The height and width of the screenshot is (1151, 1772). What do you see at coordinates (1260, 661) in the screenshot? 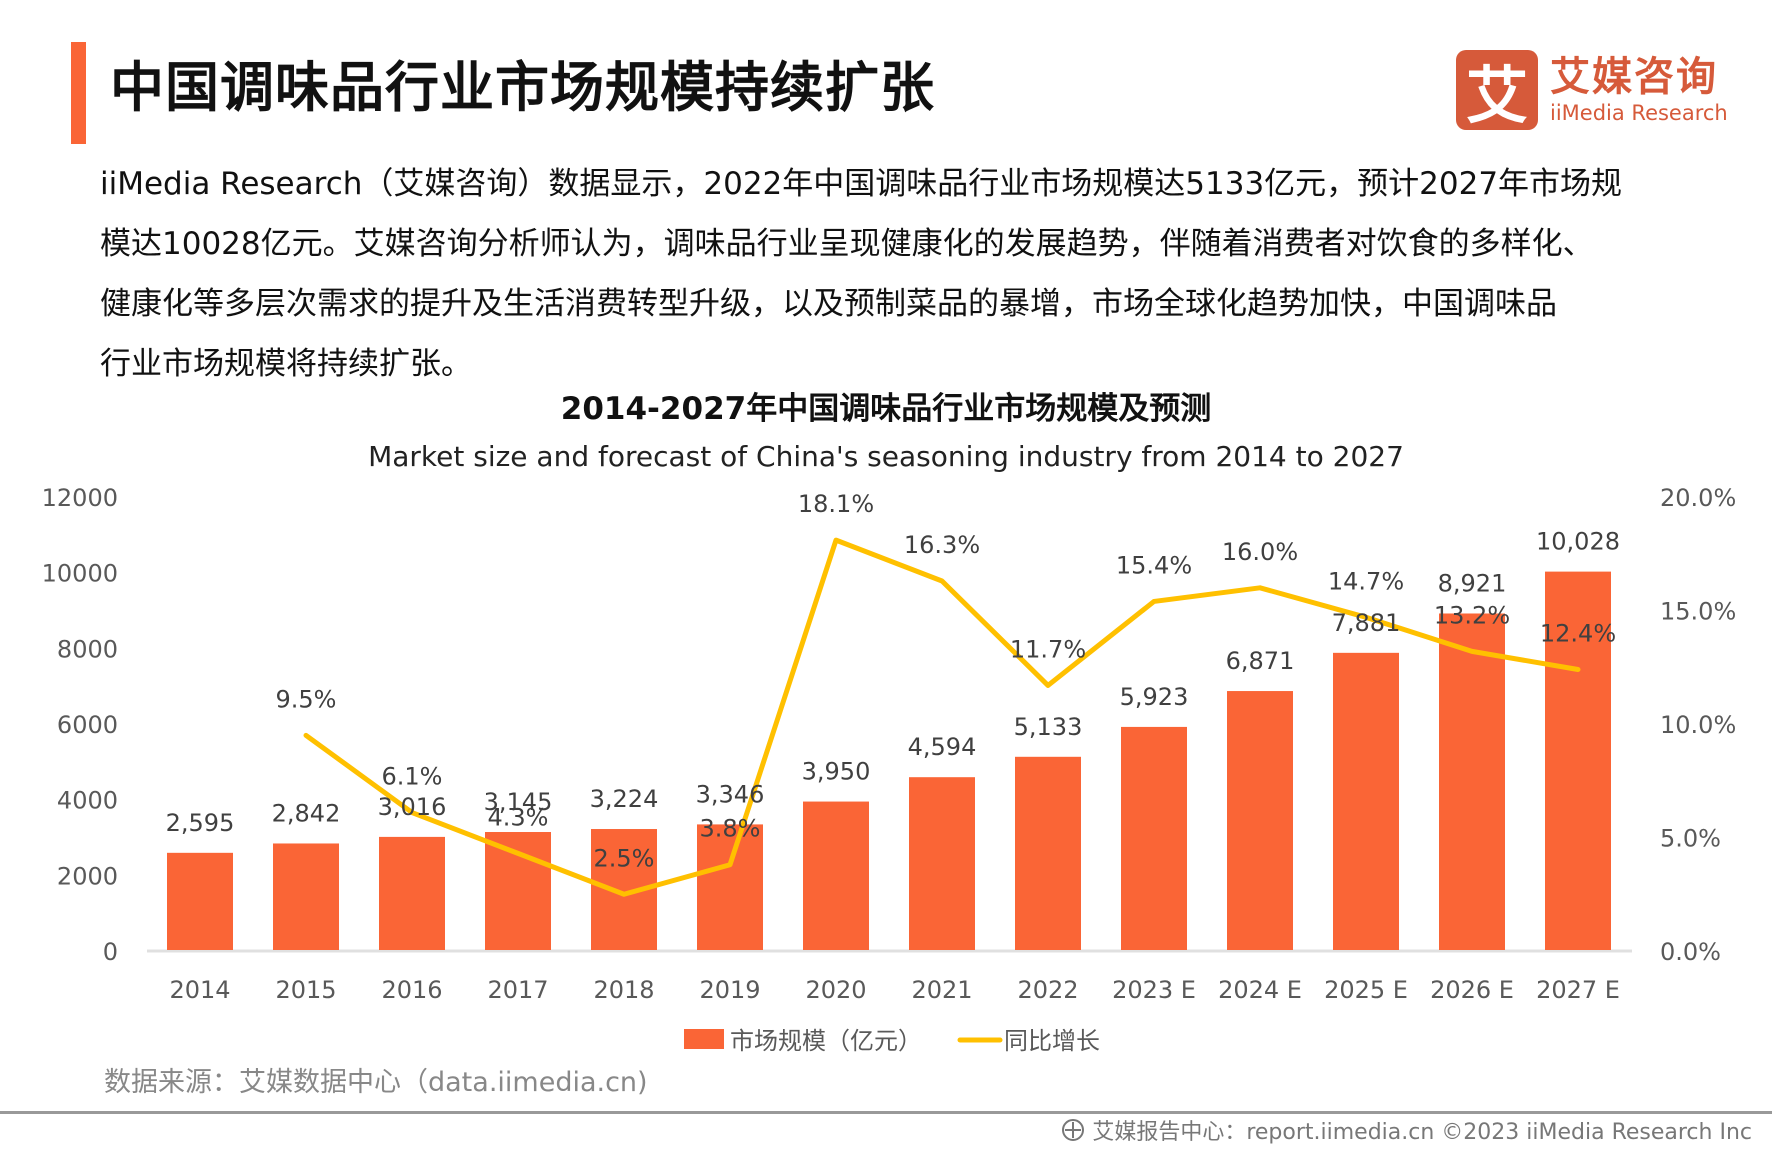
I see `bar-data-label: 6,871` at bounding box center [1260, 661].